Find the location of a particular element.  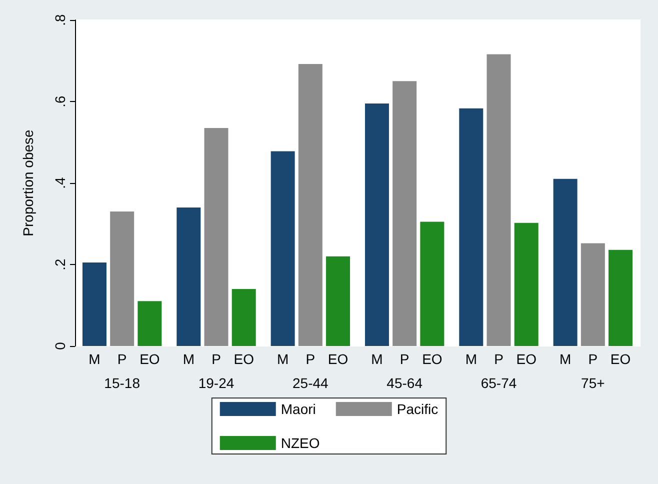

x-tick-label: 15-18 is located at coordinates (122, 383).